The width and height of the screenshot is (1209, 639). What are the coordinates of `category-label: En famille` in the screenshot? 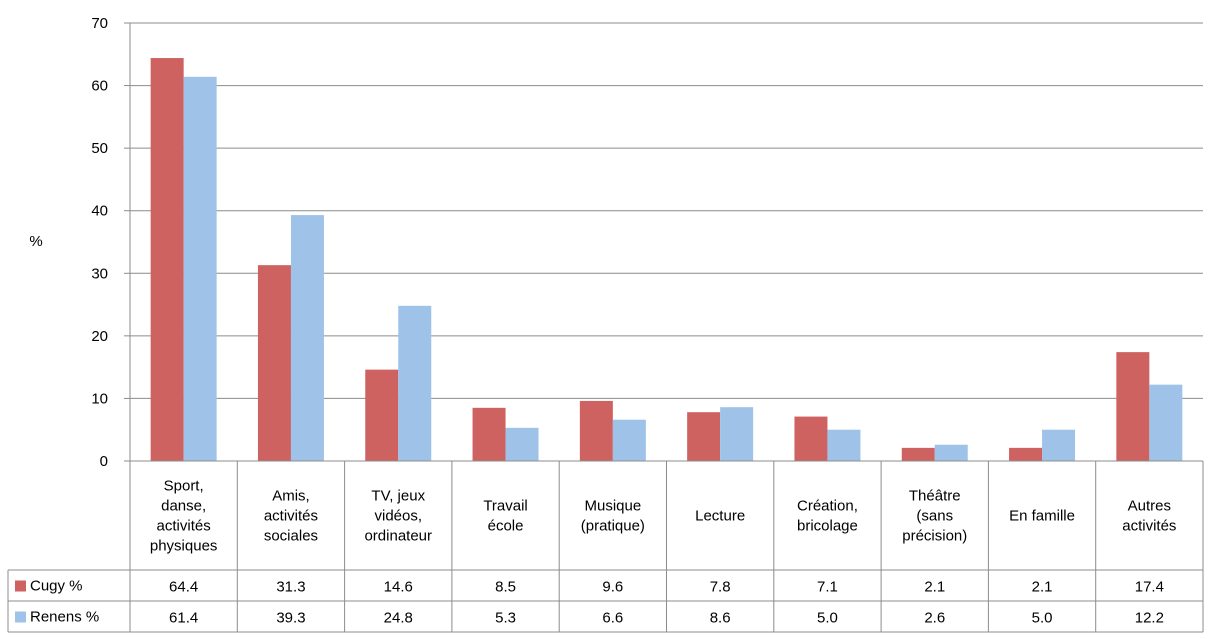 It's located at (1042, 516).